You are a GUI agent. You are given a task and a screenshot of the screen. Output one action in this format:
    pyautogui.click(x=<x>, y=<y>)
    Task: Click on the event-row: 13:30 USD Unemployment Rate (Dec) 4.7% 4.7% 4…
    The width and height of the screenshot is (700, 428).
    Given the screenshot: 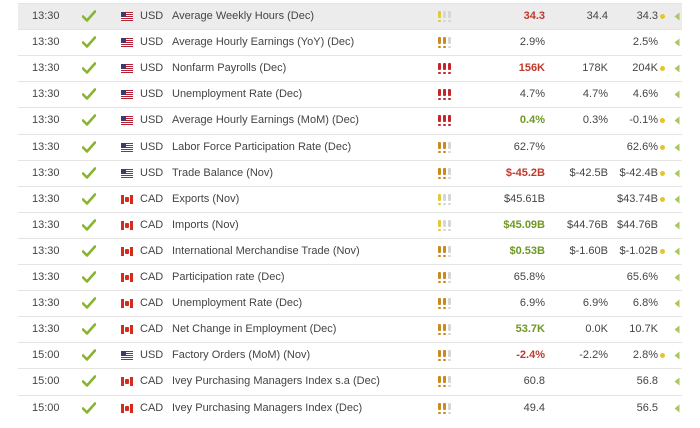 What is the action you would take?
    pyautogui.click(x=350, y=94)
    